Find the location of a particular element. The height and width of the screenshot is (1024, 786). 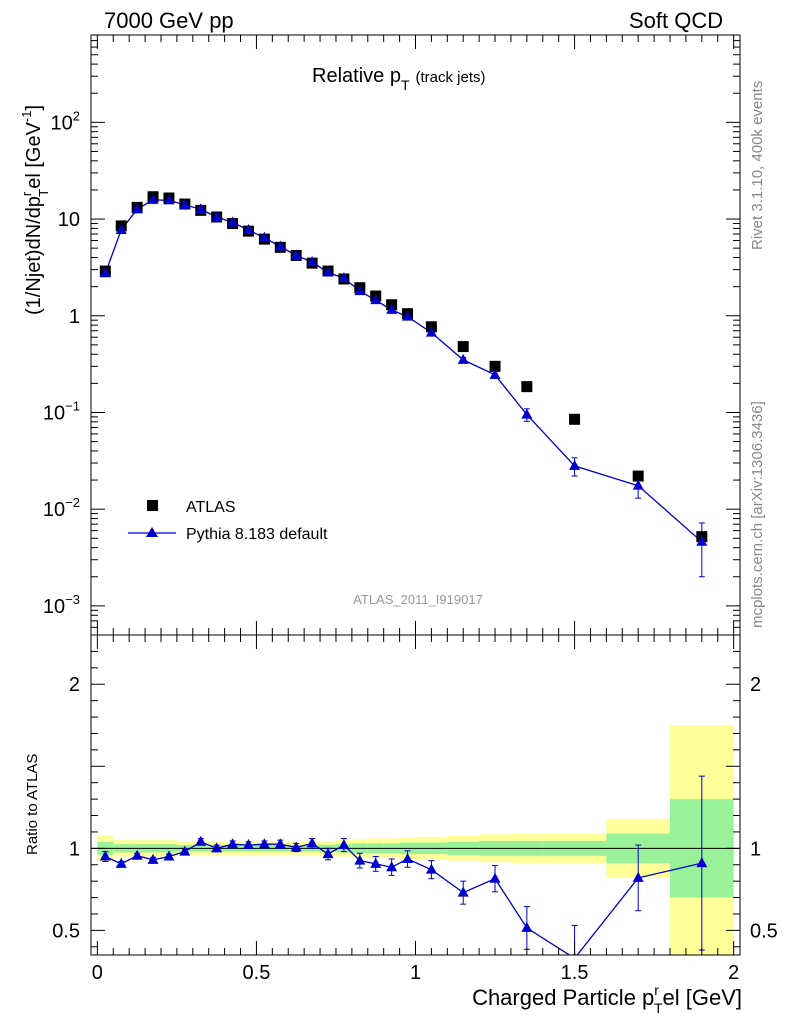

main-y-tick-label: 10⁻² is located at coordinates (61, 508).